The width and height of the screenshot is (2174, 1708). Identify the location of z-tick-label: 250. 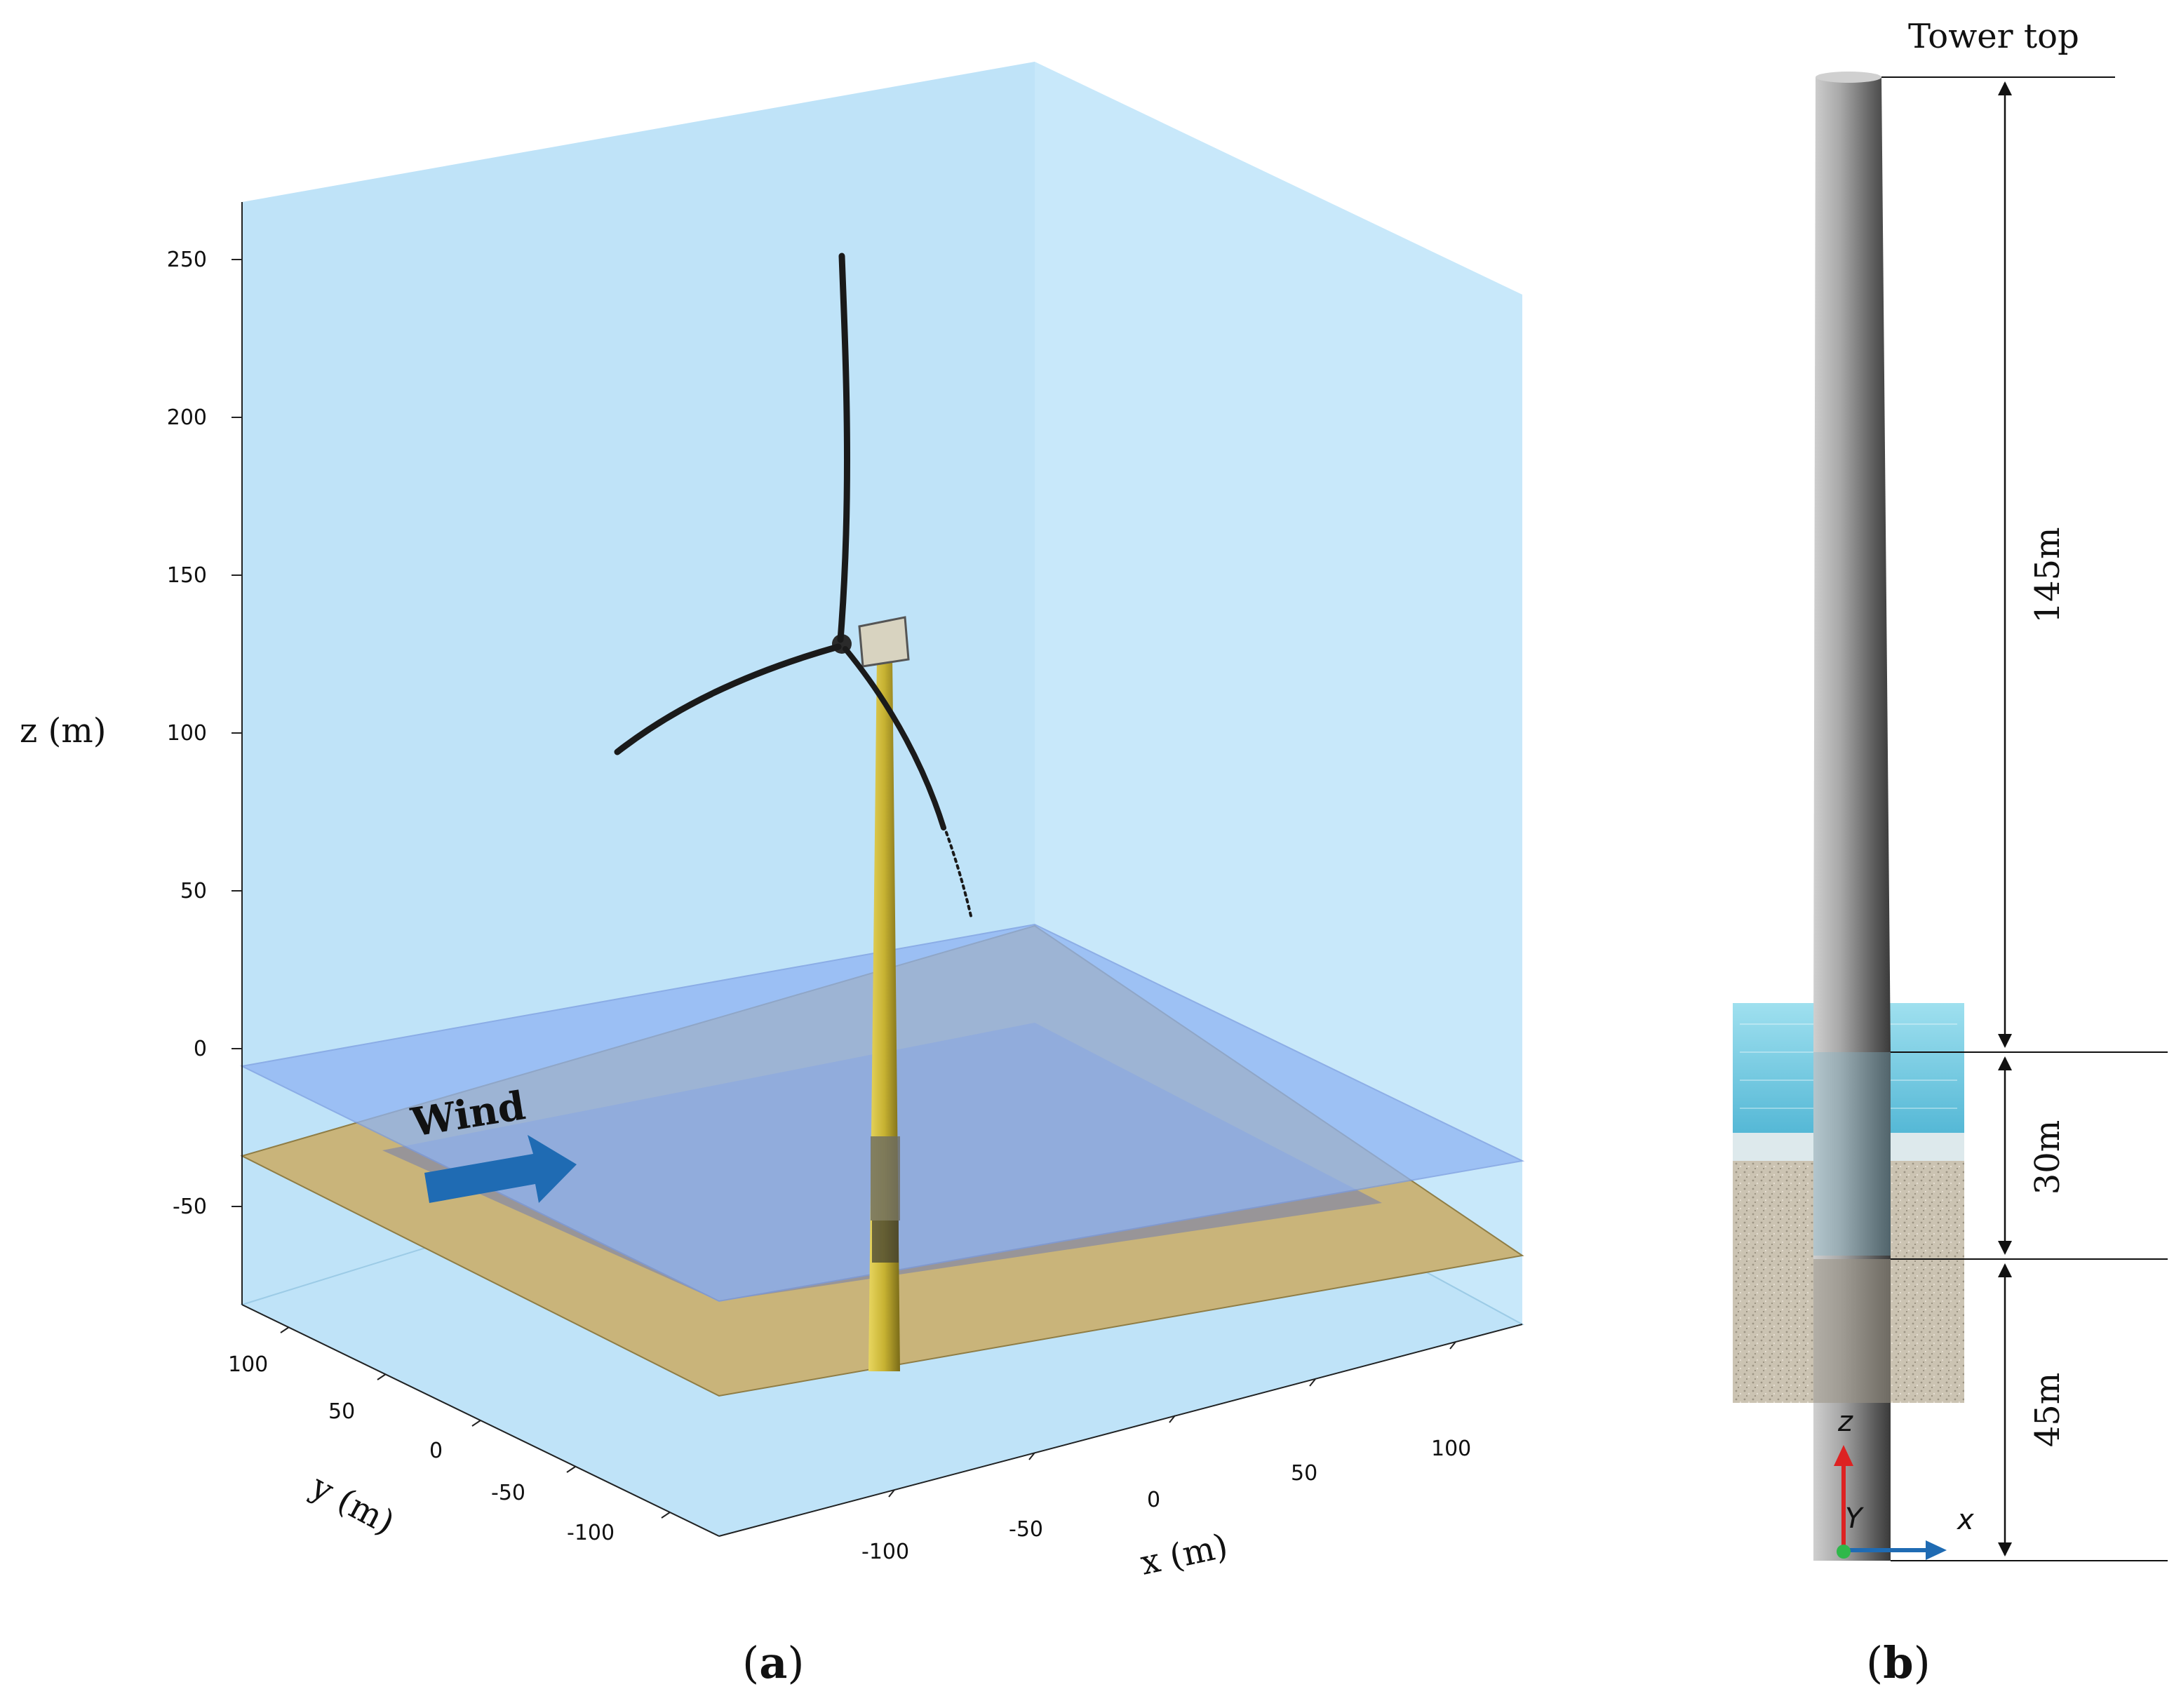
(187, 260).